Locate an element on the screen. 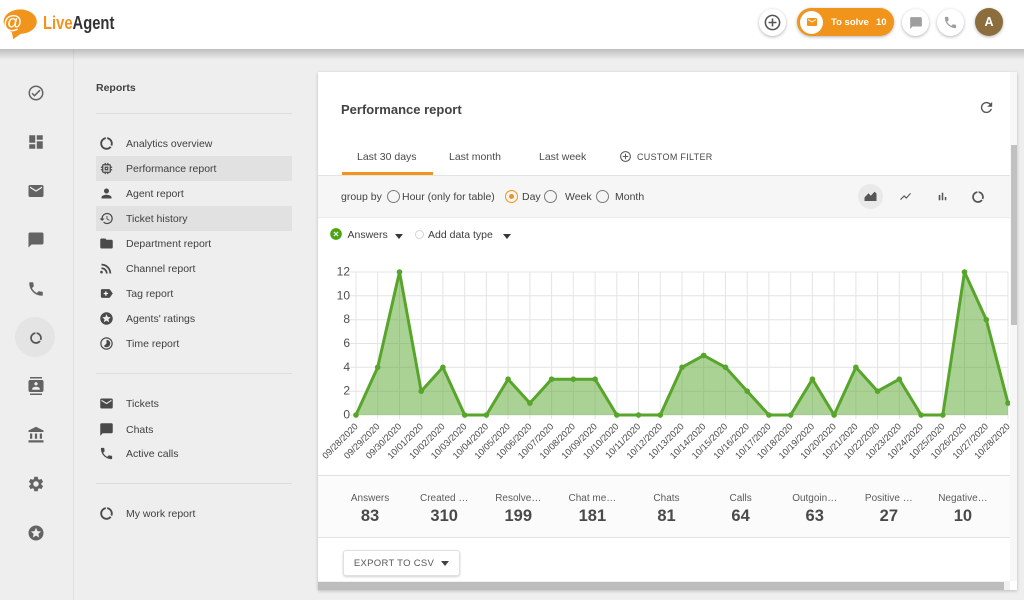 The image size is (1024, 600). svg-text: 8 is located at coordinates (346, 319).